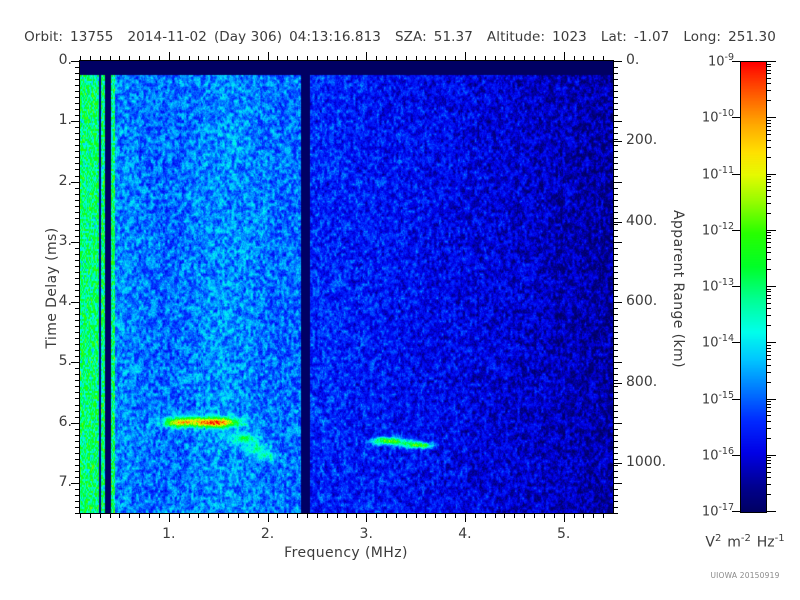 The height and width of the screenshot is (600, 800). I want to click on unit-volts: V, so click(710, 542).